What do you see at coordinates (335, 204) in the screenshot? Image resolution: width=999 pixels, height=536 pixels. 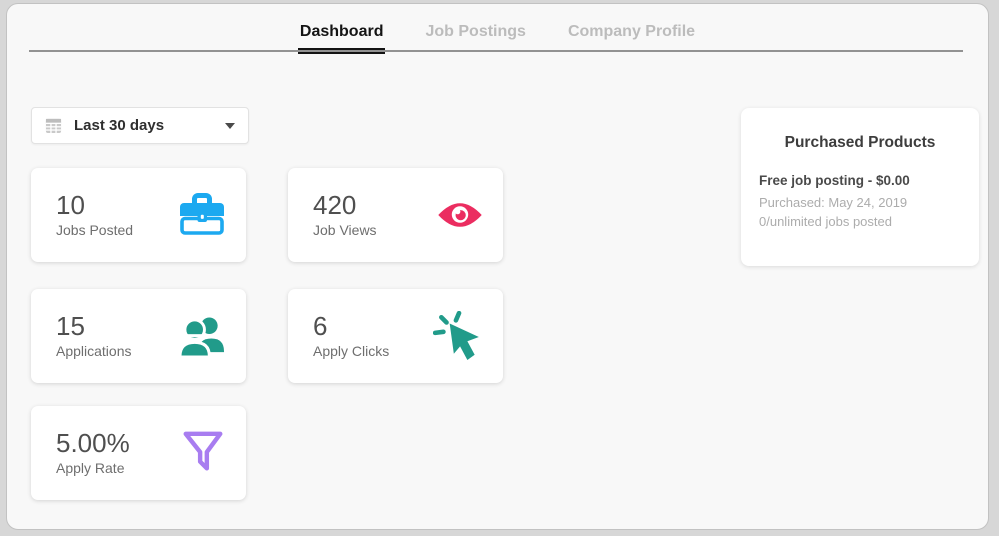 I see `stat-value: 420` at bounding box center [335, 204].